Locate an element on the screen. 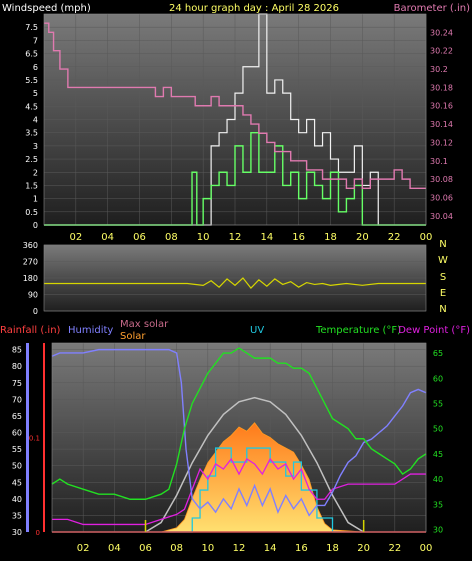  temperature-tick-label: 50 is located at coordinates (438, 429).